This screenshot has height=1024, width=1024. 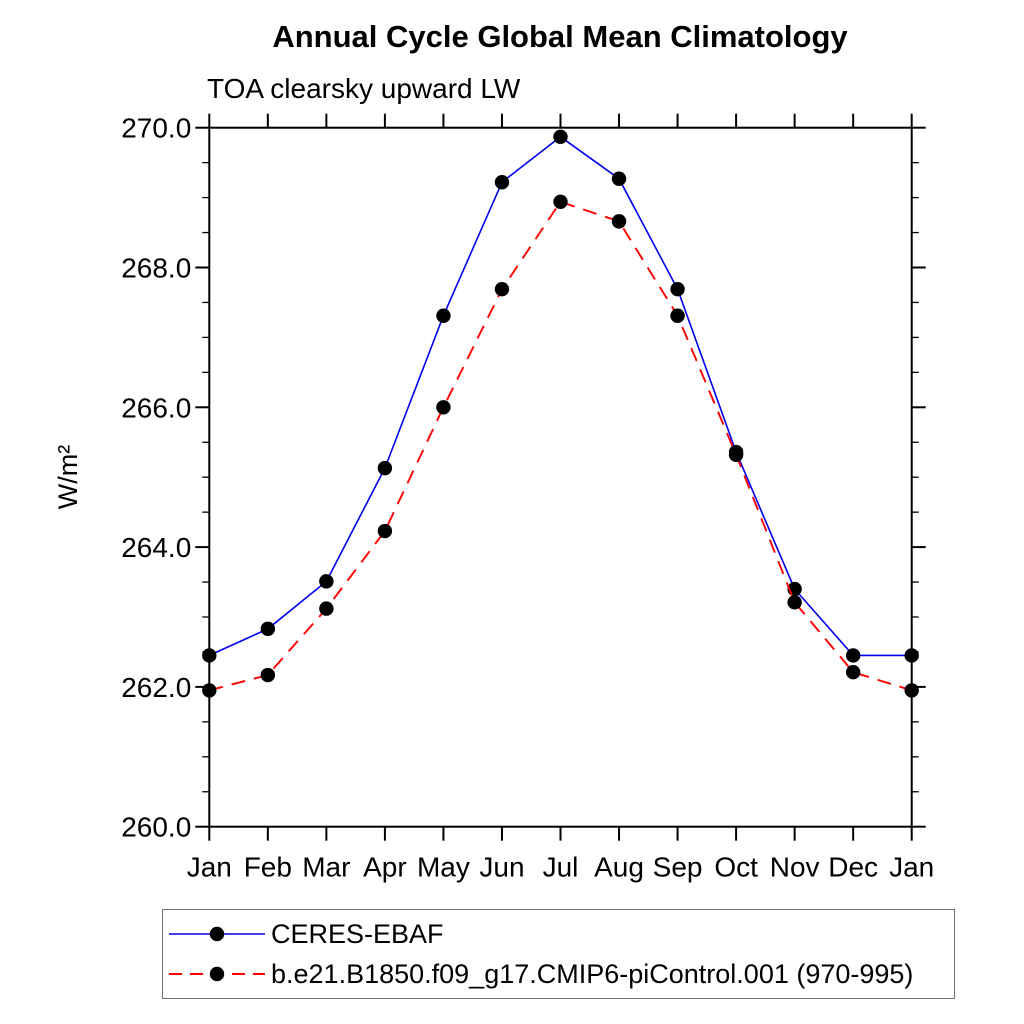 I want to click on y-tick-label: 266.0, so click(x=156, y=407).